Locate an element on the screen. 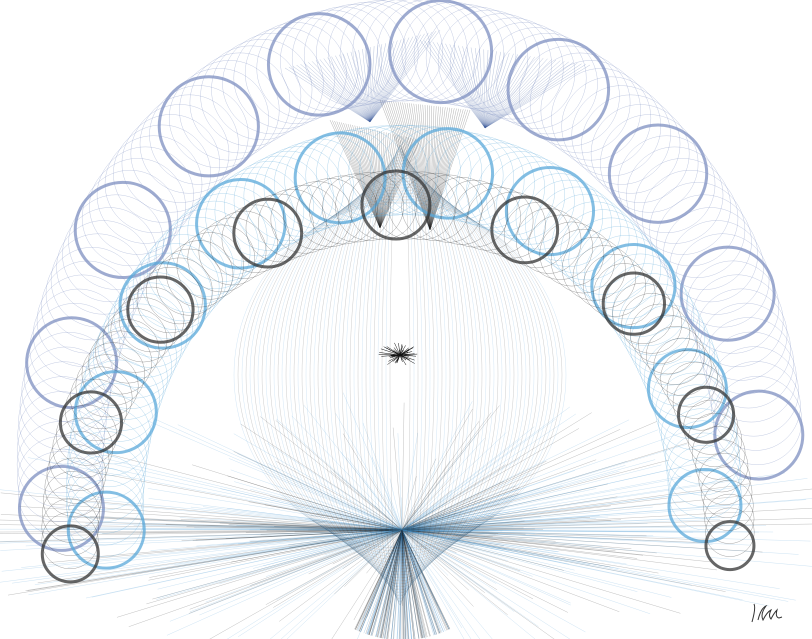  loop is located at coordinates (400, 375).